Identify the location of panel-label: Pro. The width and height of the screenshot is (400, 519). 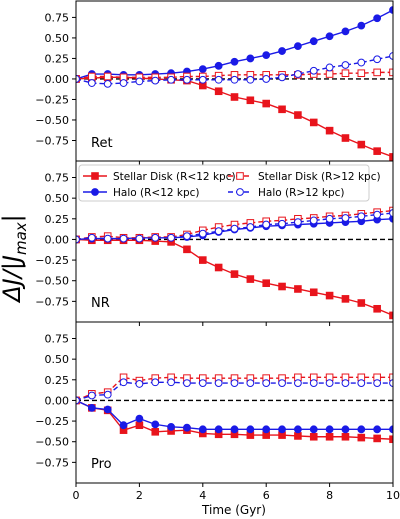
(101, 464).